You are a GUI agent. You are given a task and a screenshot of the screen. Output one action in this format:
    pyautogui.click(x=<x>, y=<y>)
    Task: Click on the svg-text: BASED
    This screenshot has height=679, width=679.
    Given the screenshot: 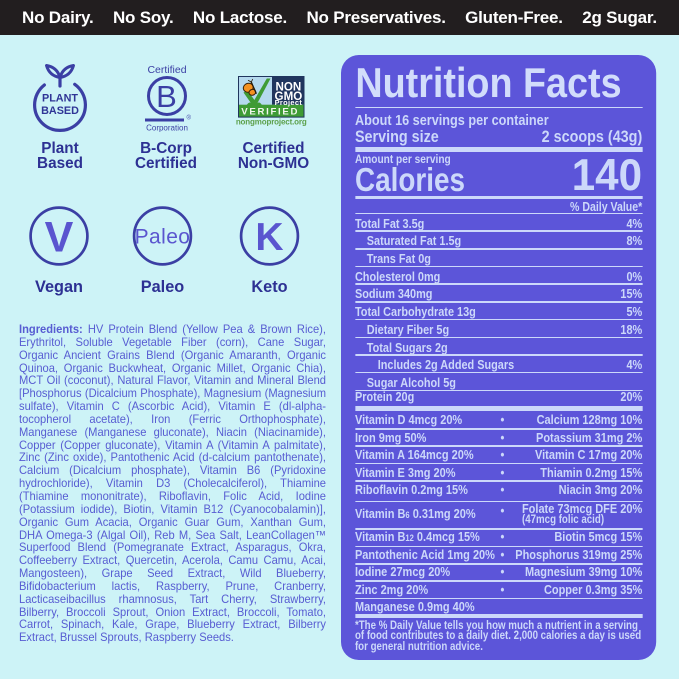 What is the action you would take?
    pyautogui.click(x=60, y=111)
    